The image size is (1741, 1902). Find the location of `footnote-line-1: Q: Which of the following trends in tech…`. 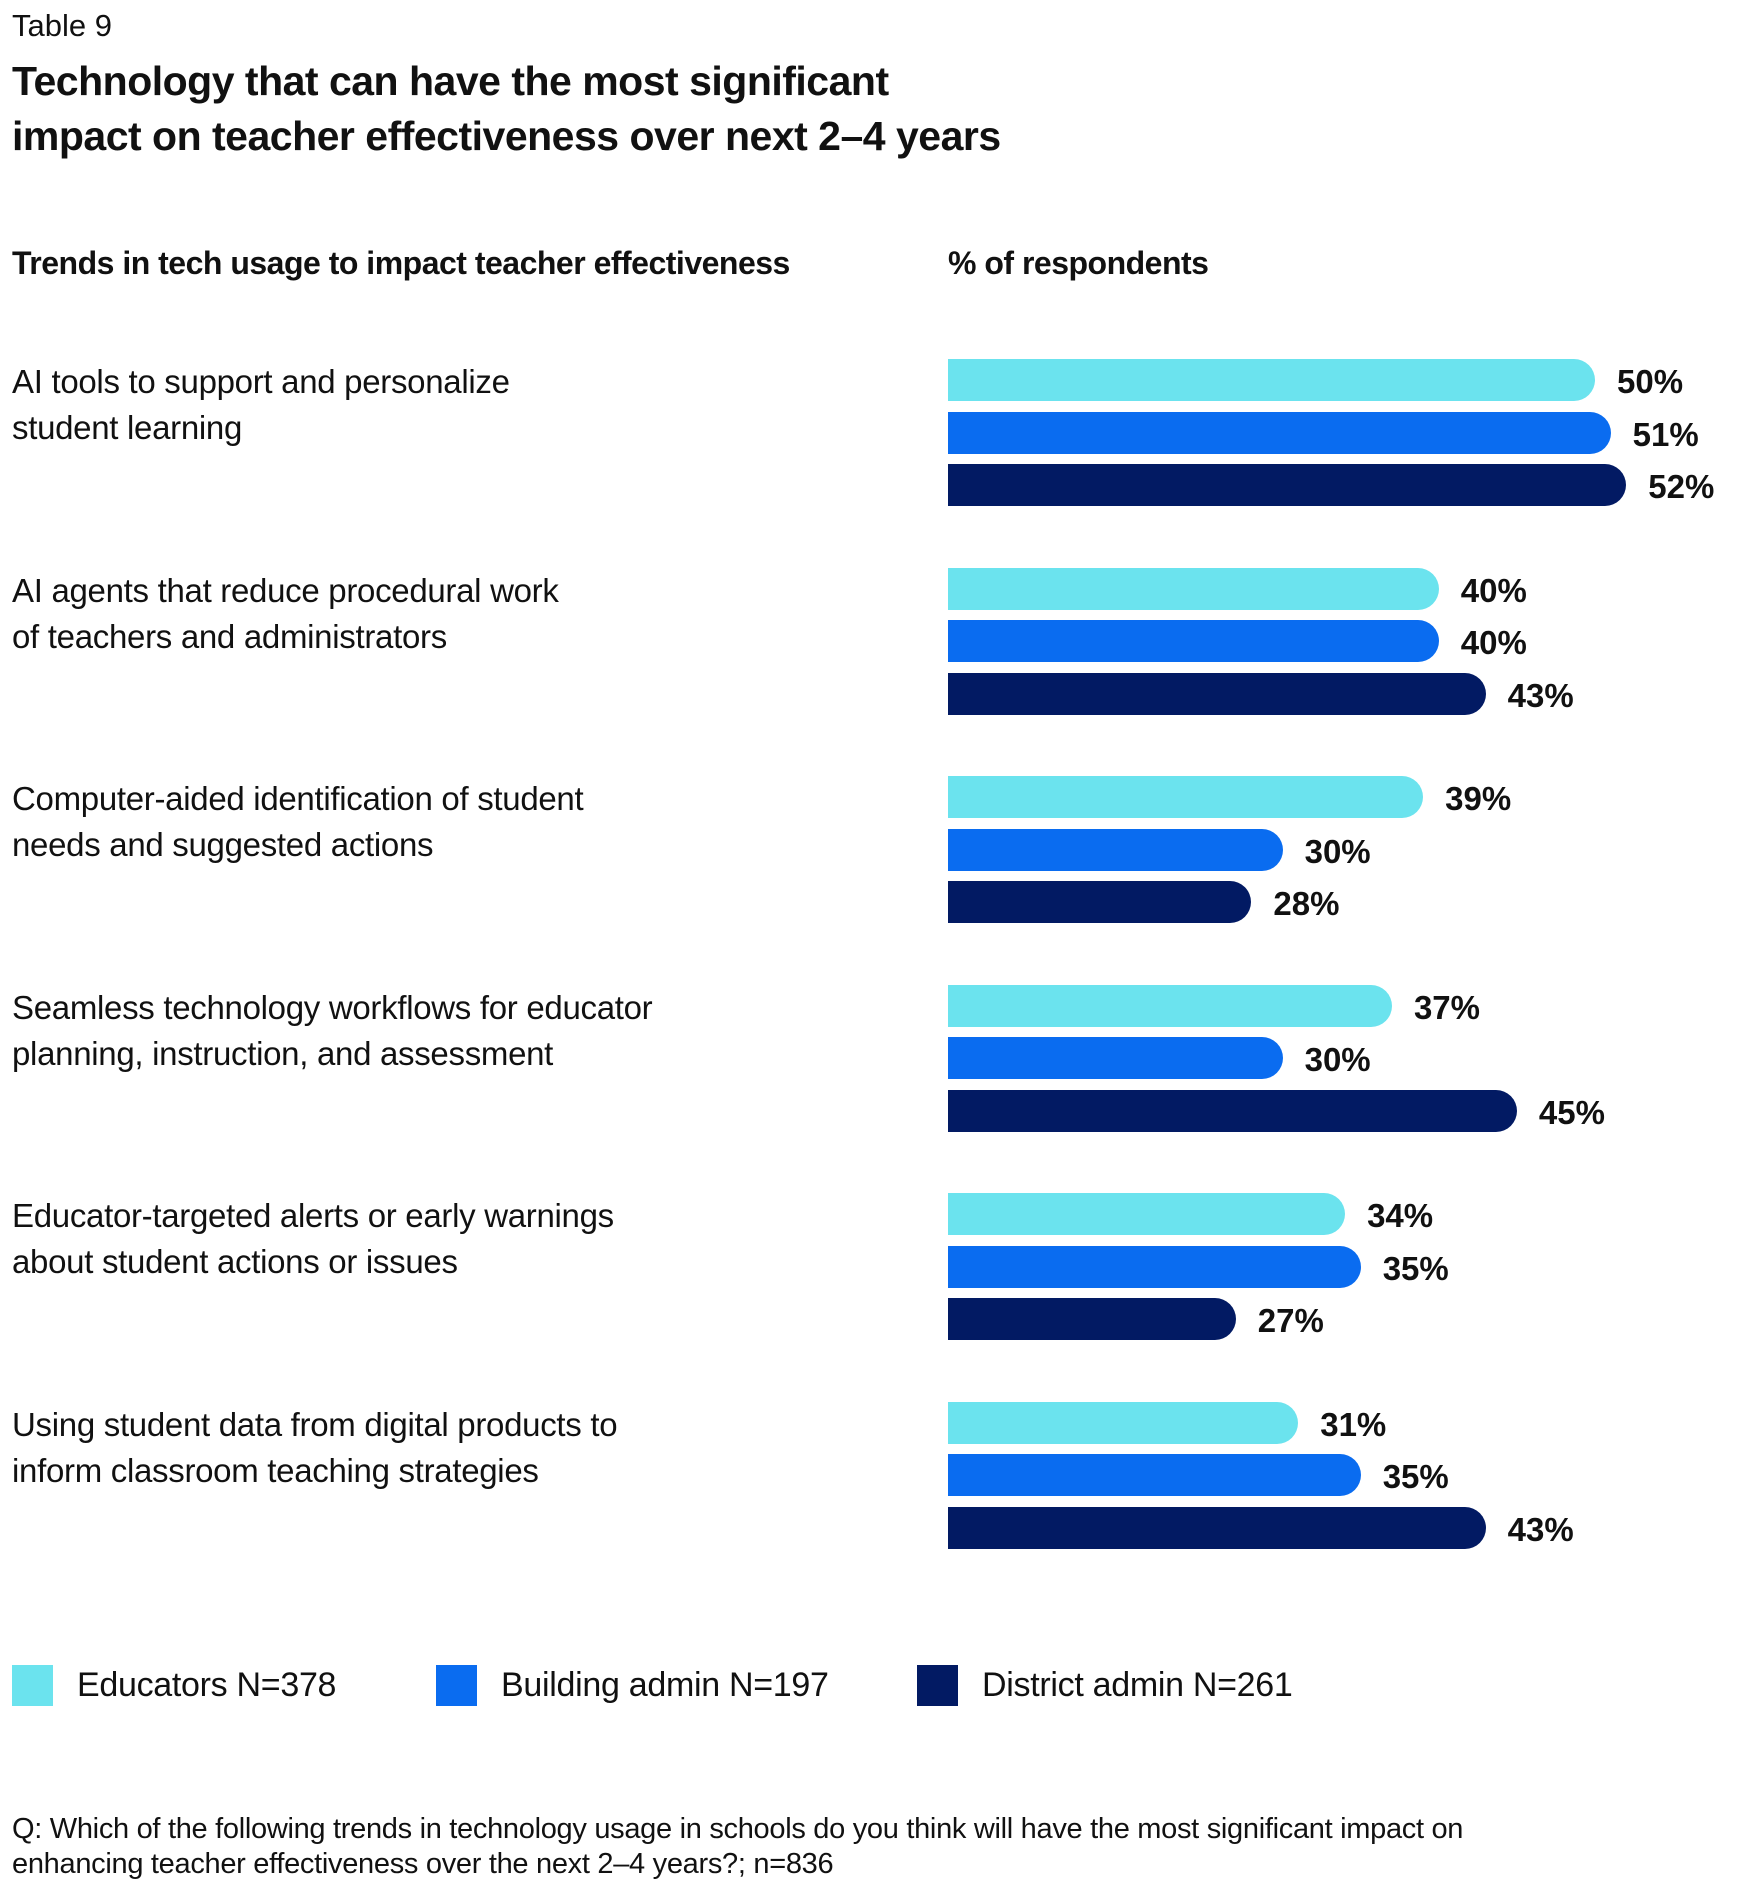

footnote-line-1: Q: Which of the following trends in tech… is located at coordinates (738, 1829).